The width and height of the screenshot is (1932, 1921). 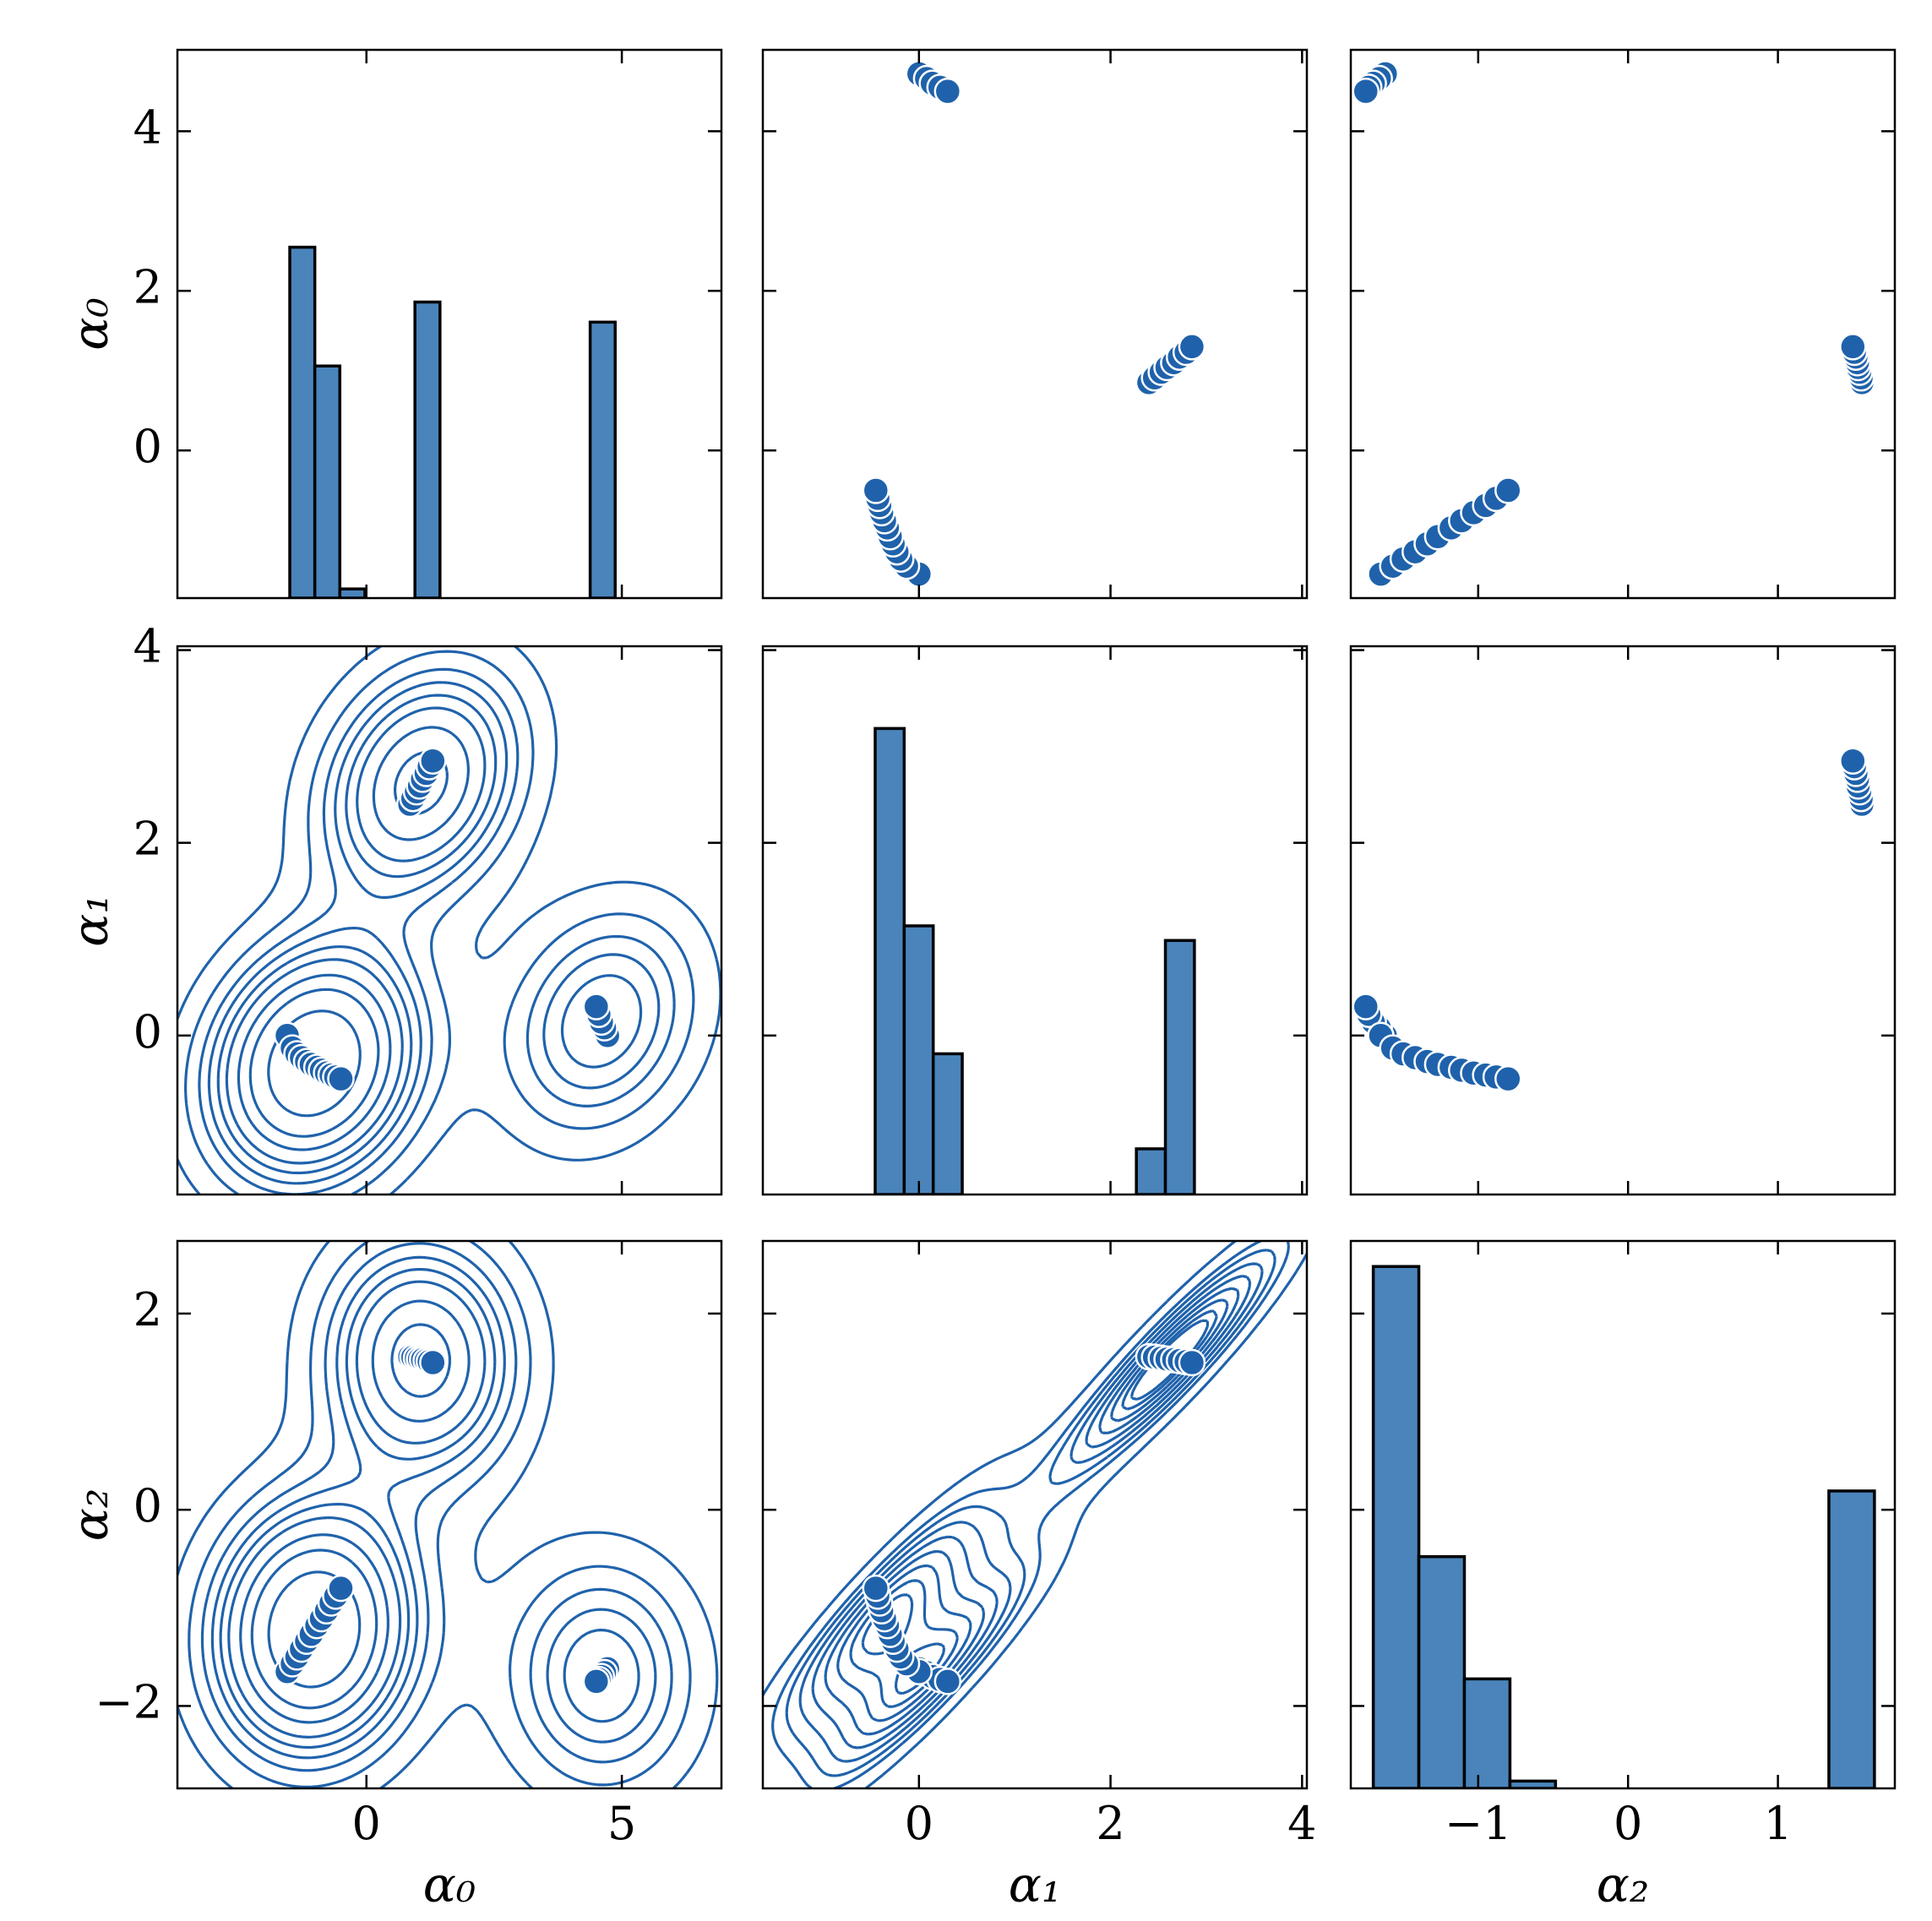 What do you see at coordinates (90, 1514) in the screenshot?
I see `y-axis-label: α₂` at bounding box center [90, 1514].